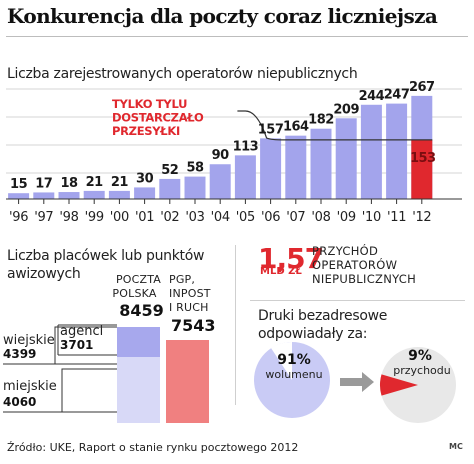  Describe the element at coordinates (220, 217) in the screenshot. I see `x-tick-label-04: '04` at that location.